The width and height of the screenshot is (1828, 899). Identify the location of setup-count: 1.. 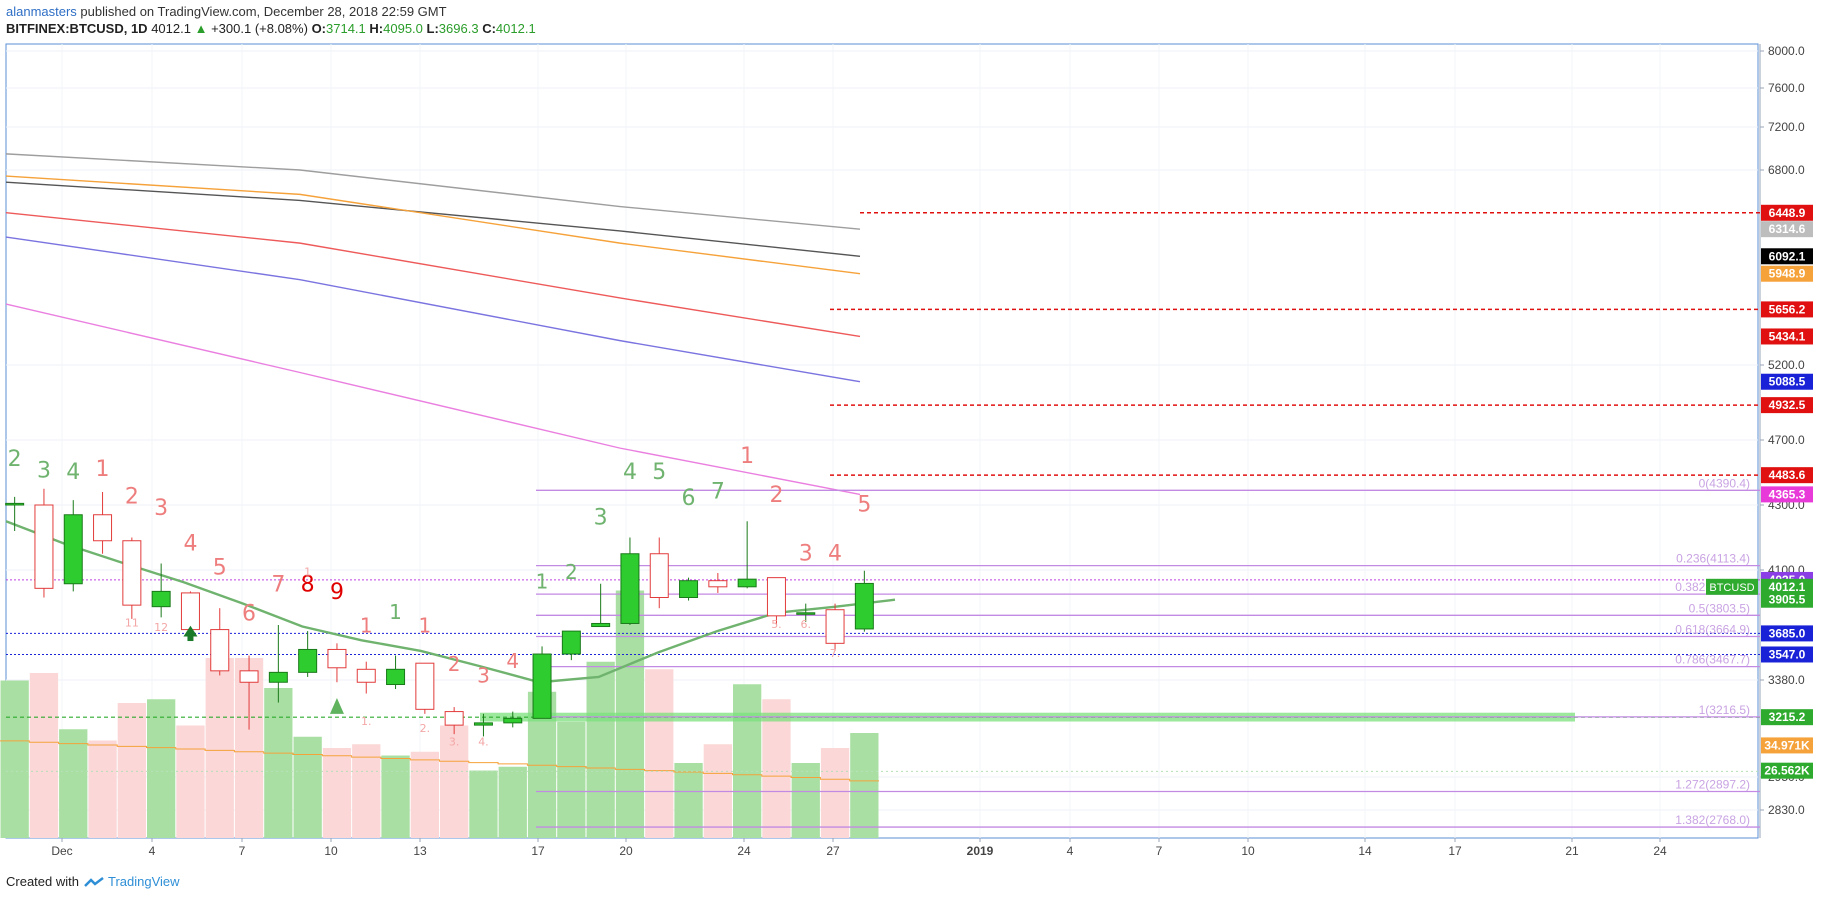
(366, 721).